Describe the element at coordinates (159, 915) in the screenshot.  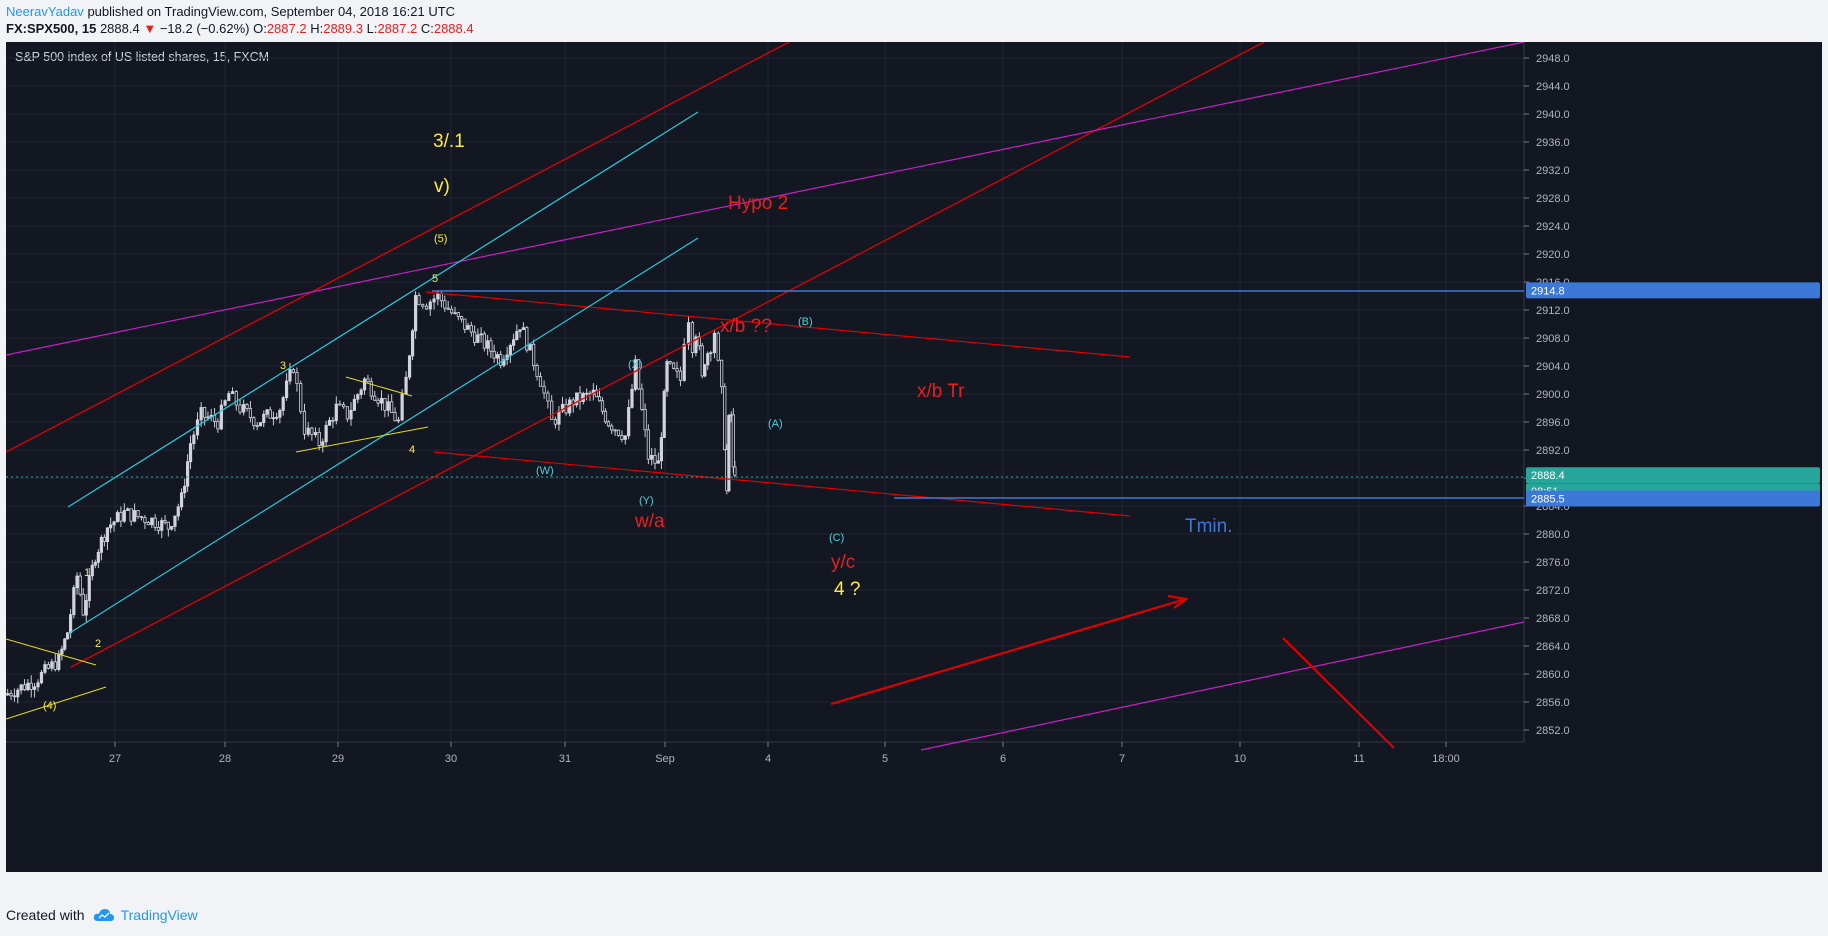
I see `tradingview-brand: TradingView` at that location.